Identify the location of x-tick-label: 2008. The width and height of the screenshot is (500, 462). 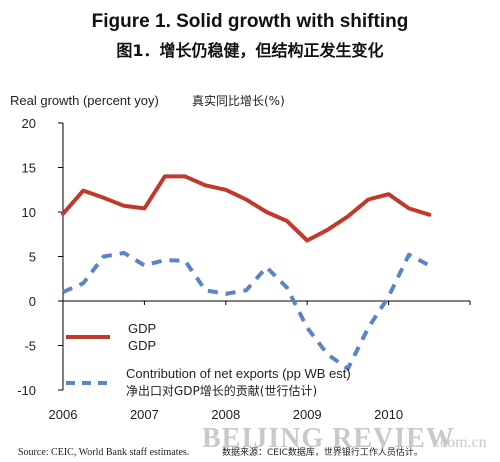
(225, 414).